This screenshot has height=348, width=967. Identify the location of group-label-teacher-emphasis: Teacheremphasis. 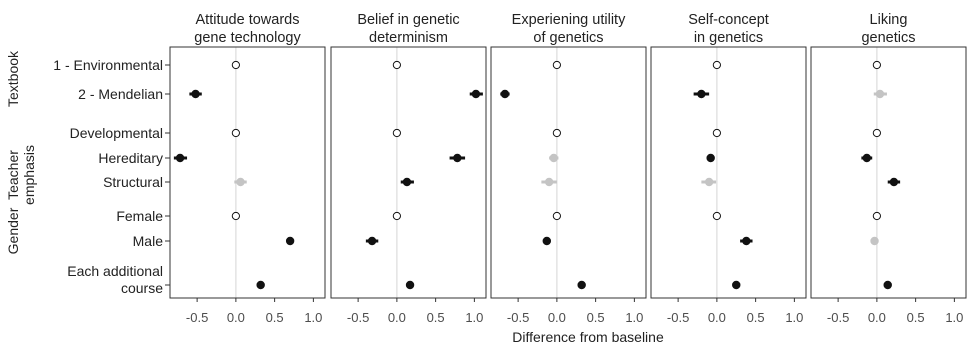
(21, 175).